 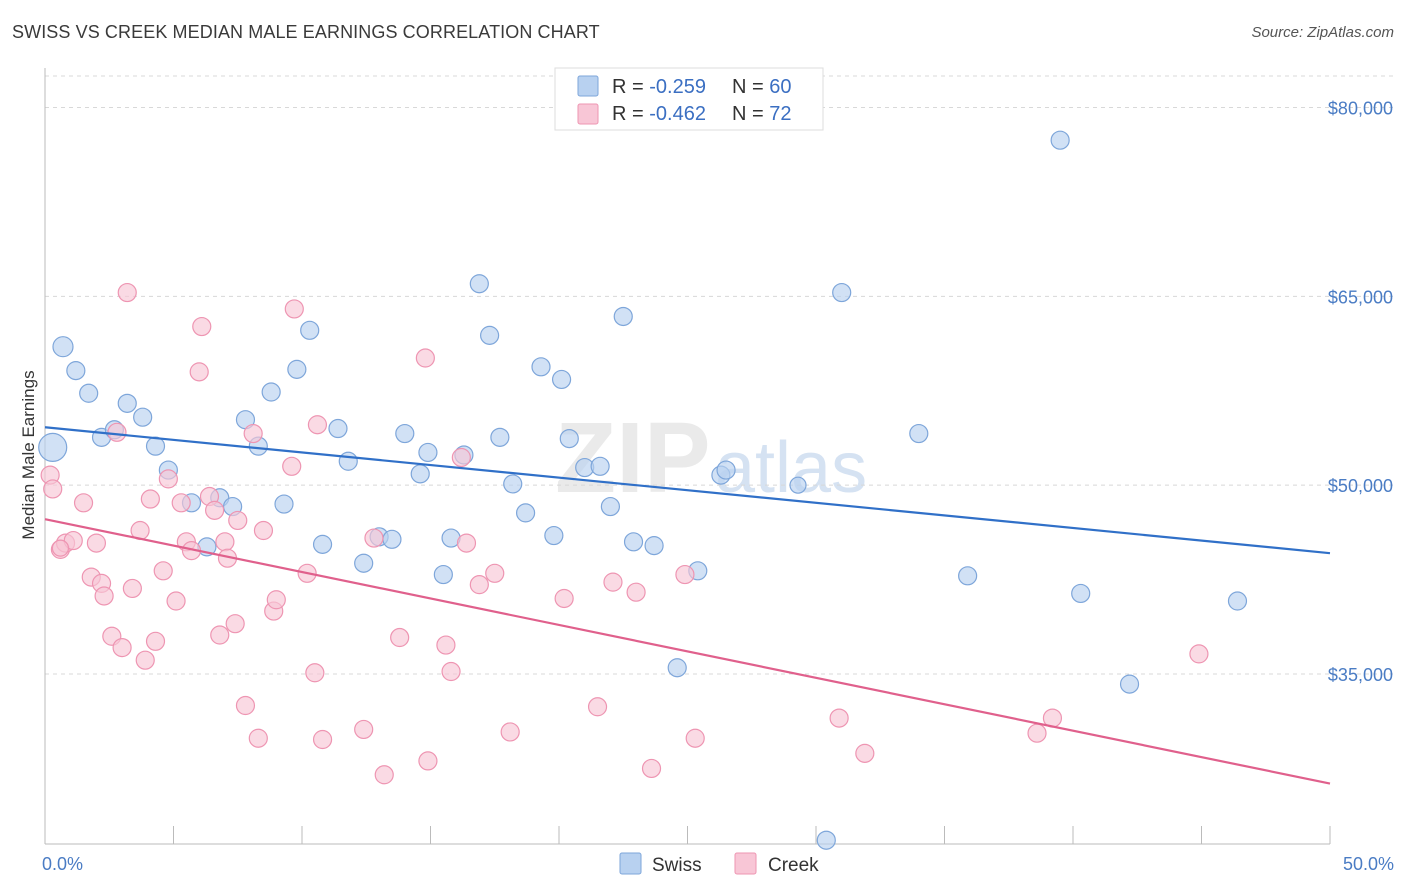 I want to click on legend: R = -0.259 N = 60 R = -0.462 N = 72, so click(x=689, y=99).